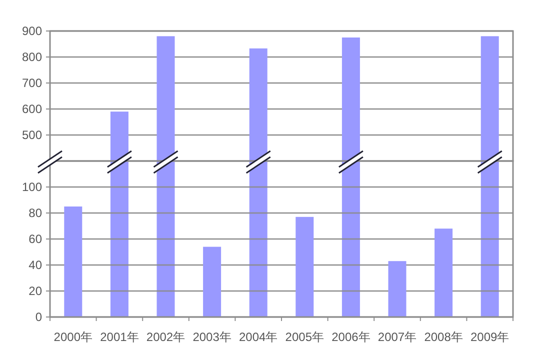 This screenshot has height=362, width=545. I want to click on x-tick-label: 2001年, so click(119, 337).